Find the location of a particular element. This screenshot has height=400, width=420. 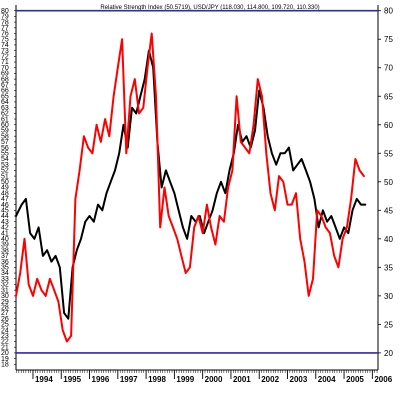

left-tick-label: 39 is located at coordinates (5, 245).